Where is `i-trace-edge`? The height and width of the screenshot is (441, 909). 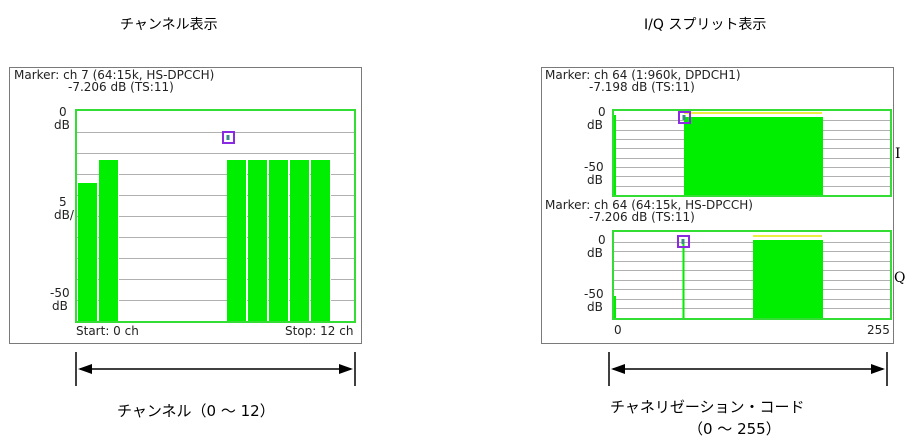
i-trace-edge is located at coordinates (615, 155).